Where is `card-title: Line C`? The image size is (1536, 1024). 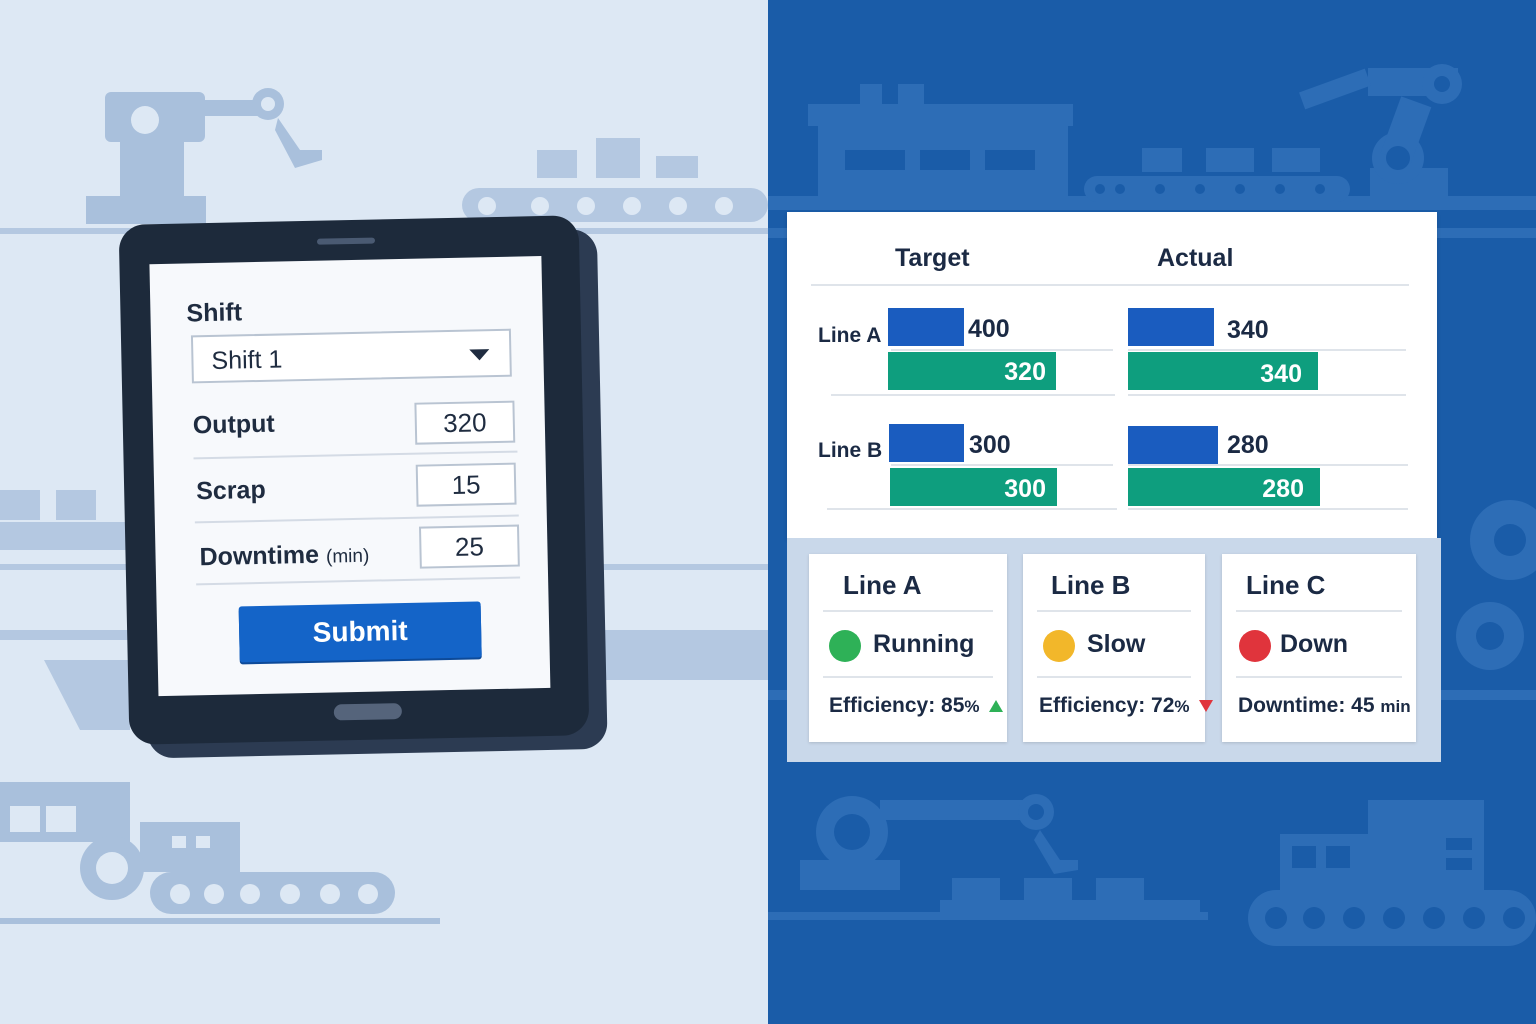
card-title: Line C is located at coordinates (1286, 585).